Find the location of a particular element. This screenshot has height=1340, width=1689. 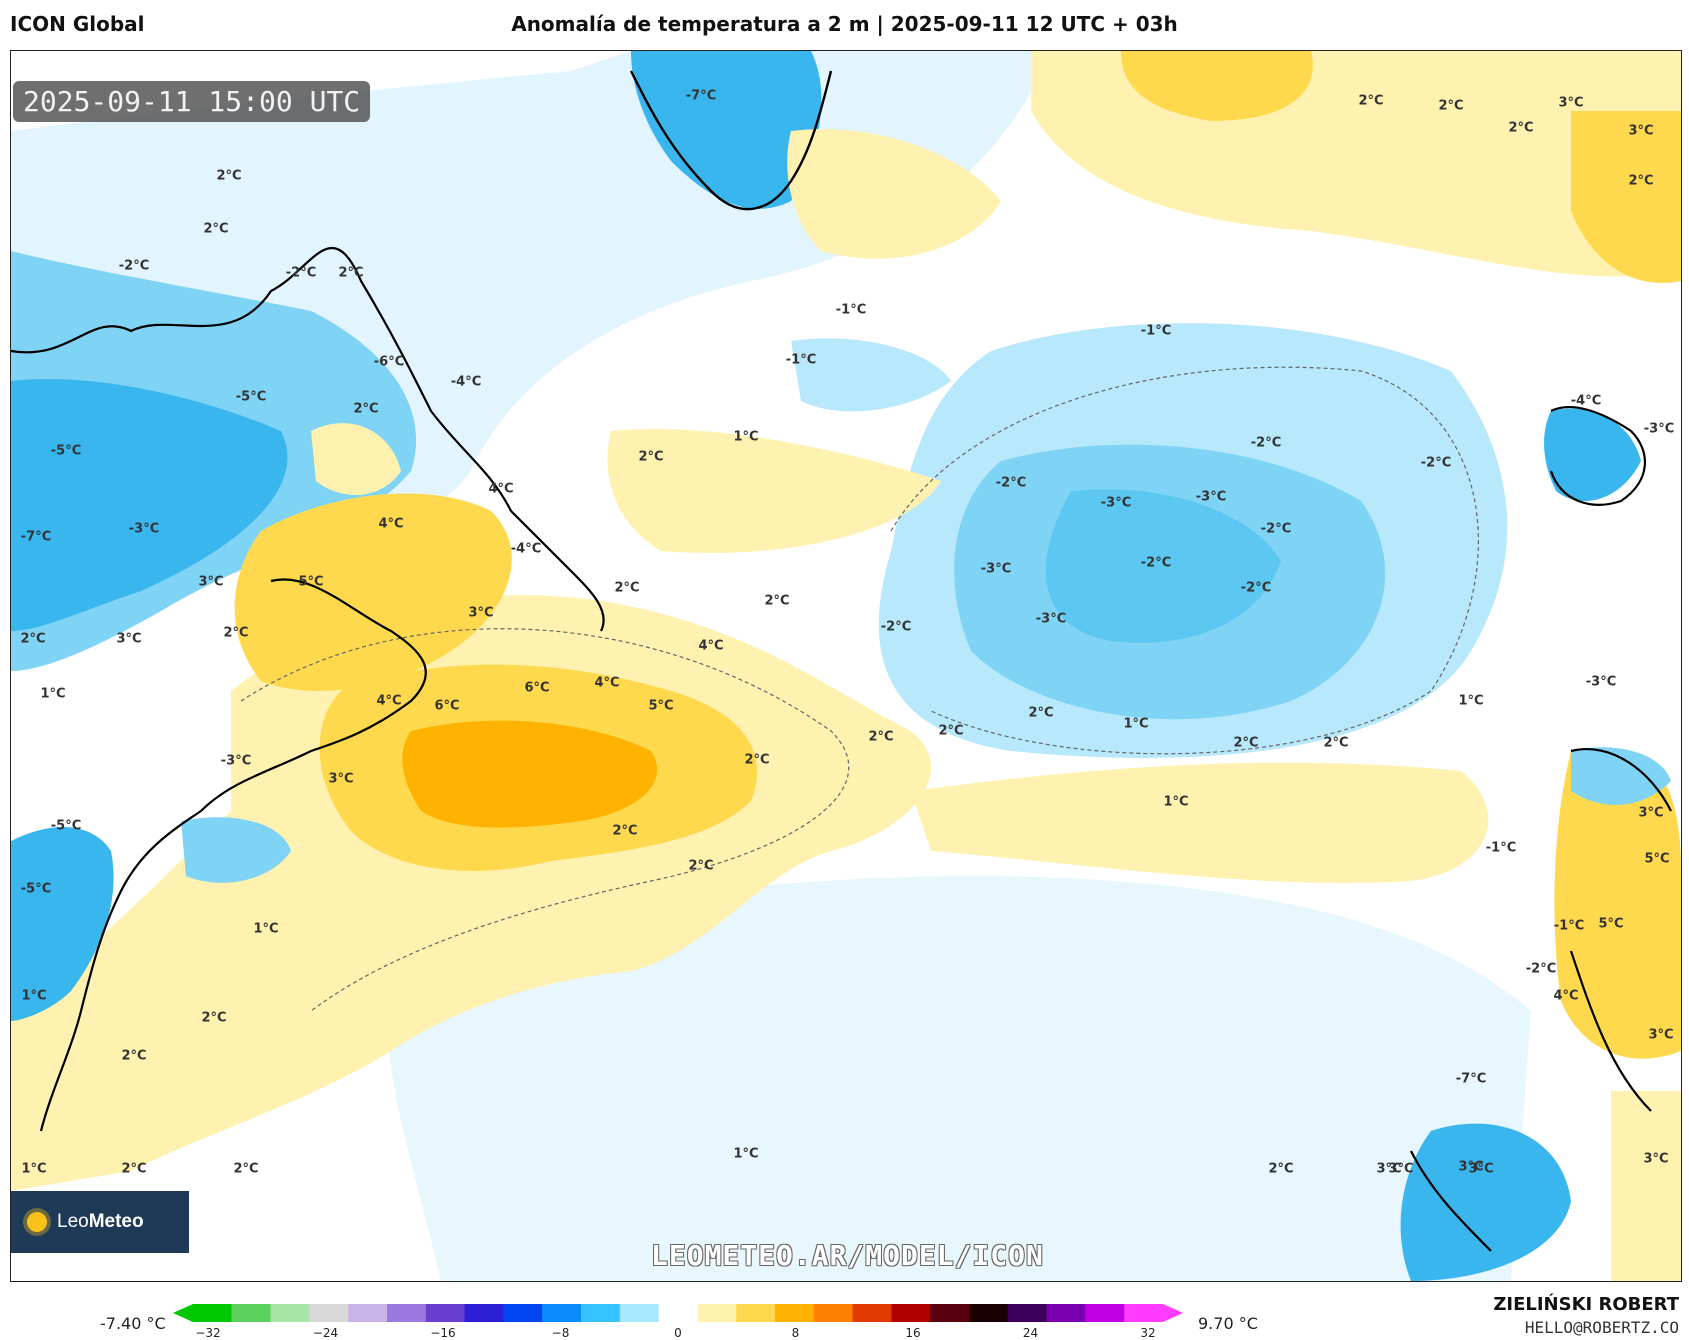

cold-anomaly-sahara is located at coordinates (1485, 1202).